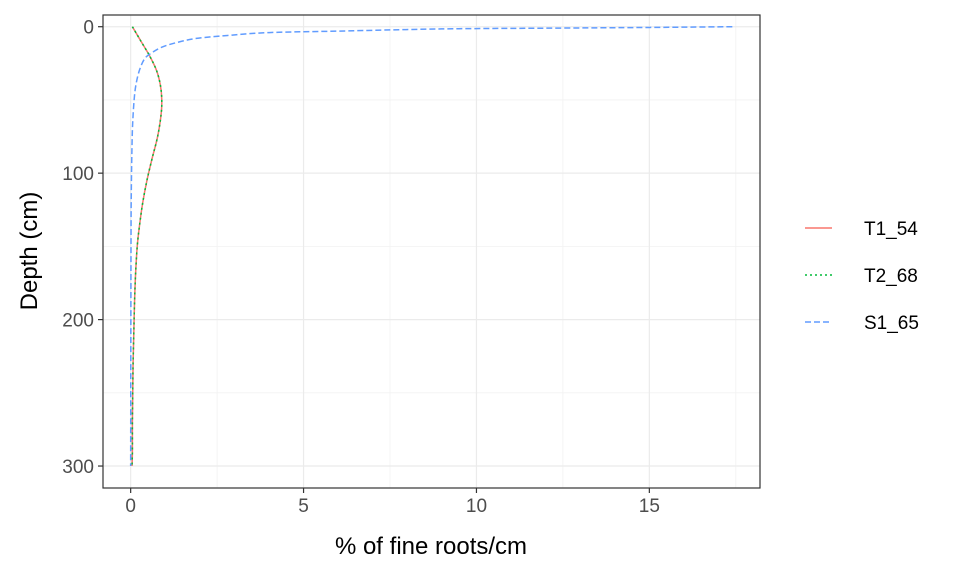 The width and height of the screenshot is (960, 576). I want to click on y-axis: 0 100 200 300, so click(82, 248).